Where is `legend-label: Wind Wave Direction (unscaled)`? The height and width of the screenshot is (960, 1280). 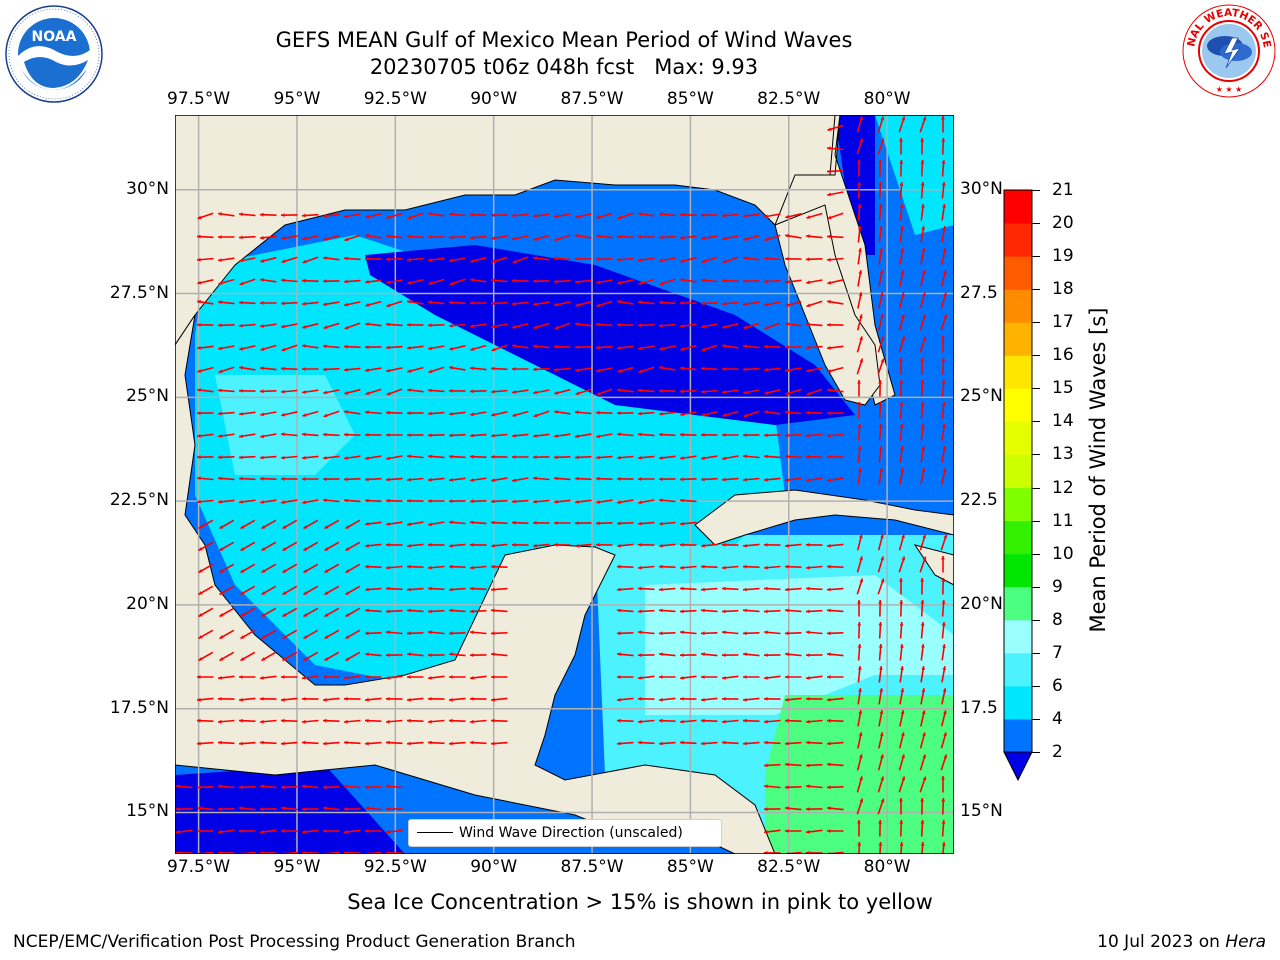
legend-label: Wind Wave Direction (unscaled) is located at coordinates (571, 833).